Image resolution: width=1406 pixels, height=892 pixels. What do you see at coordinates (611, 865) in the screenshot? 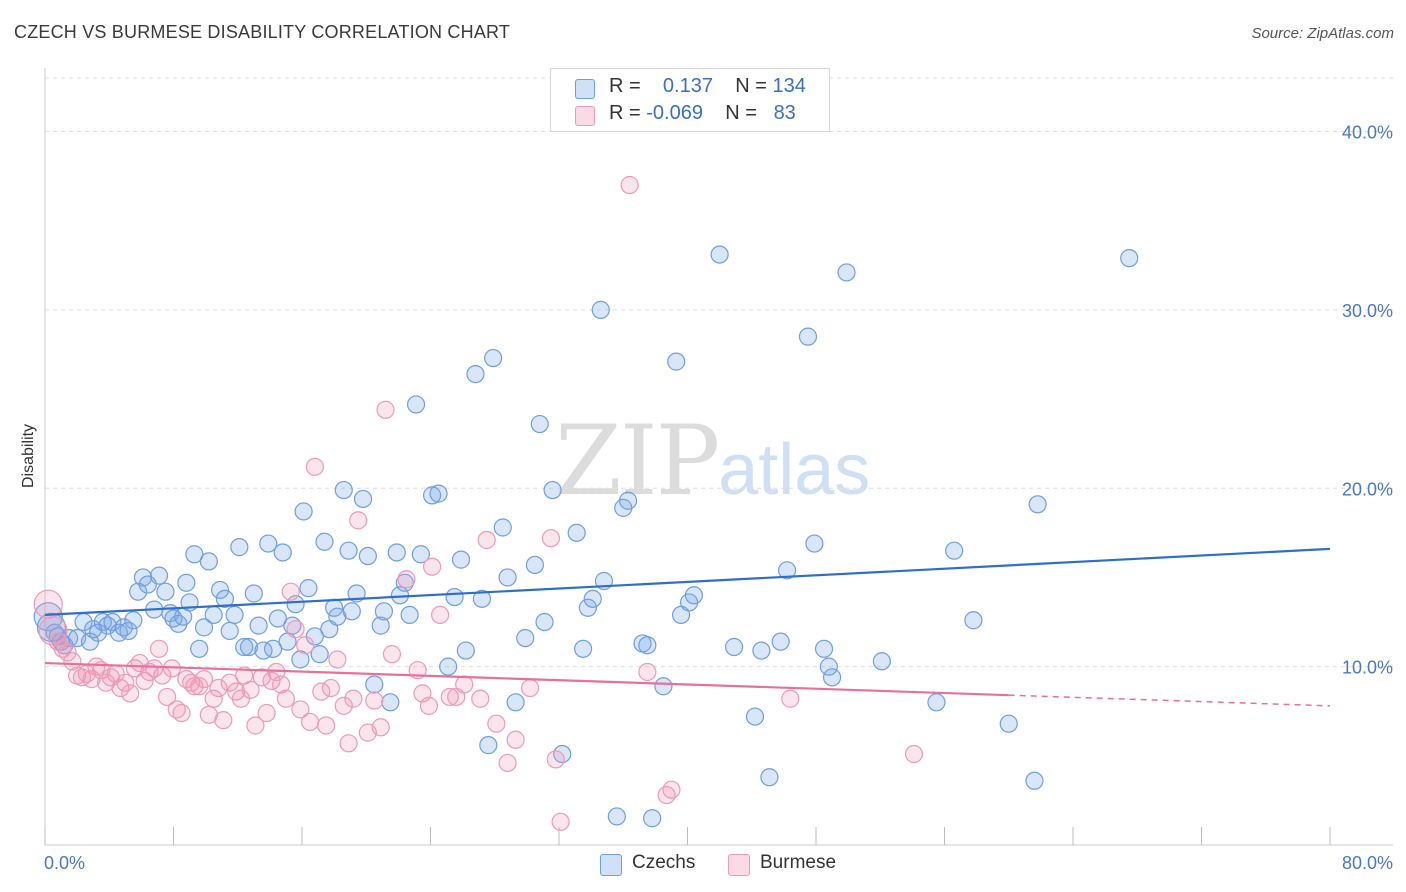
I see `czech-swatch` at bounding box center [611, 865].